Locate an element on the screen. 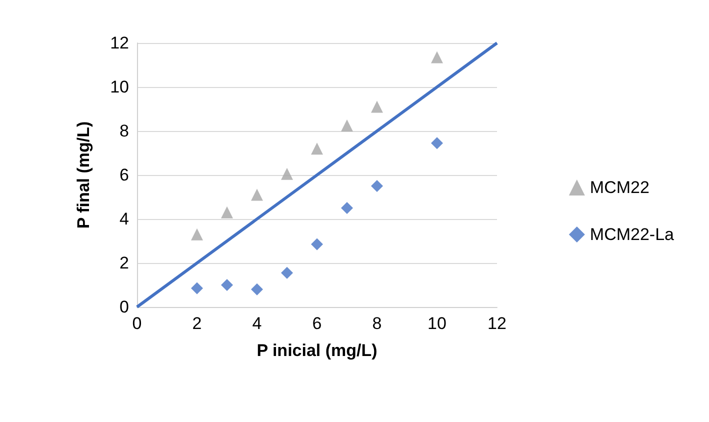 Image resolution: width=709 pixels, height=422 pixels. x-tick-label: 4 is located at coordinates (257, 323).